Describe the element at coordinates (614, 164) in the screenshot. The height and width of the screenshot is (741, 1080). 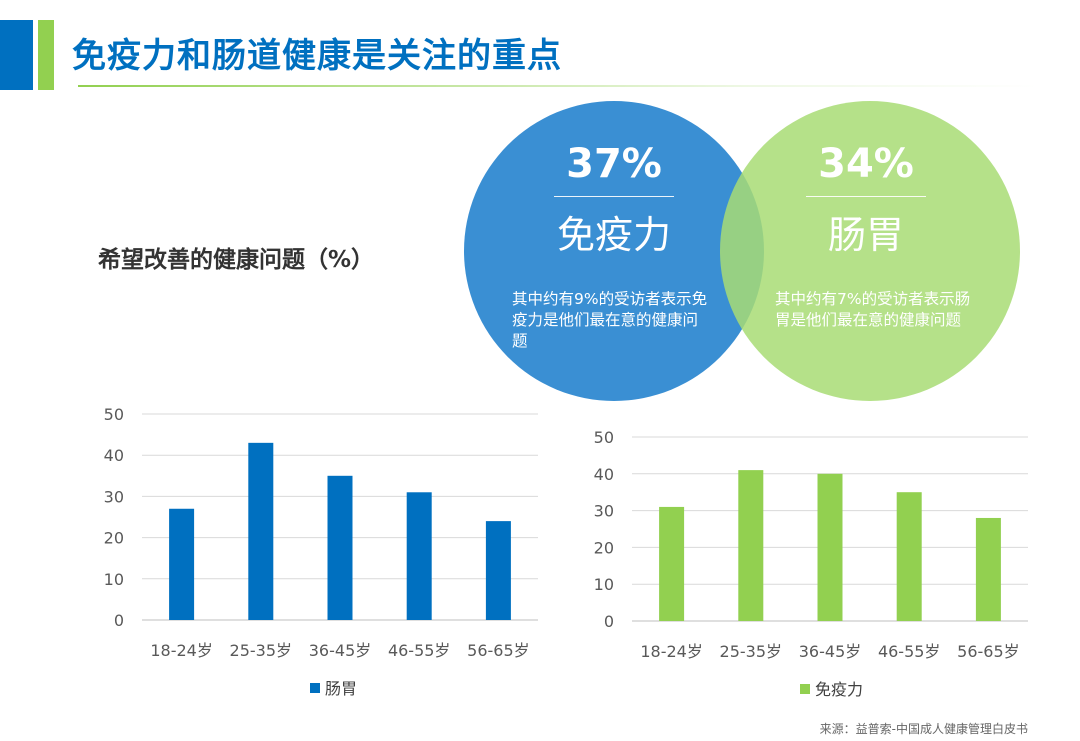
I see `venn-left-percent: 37%` at that location.